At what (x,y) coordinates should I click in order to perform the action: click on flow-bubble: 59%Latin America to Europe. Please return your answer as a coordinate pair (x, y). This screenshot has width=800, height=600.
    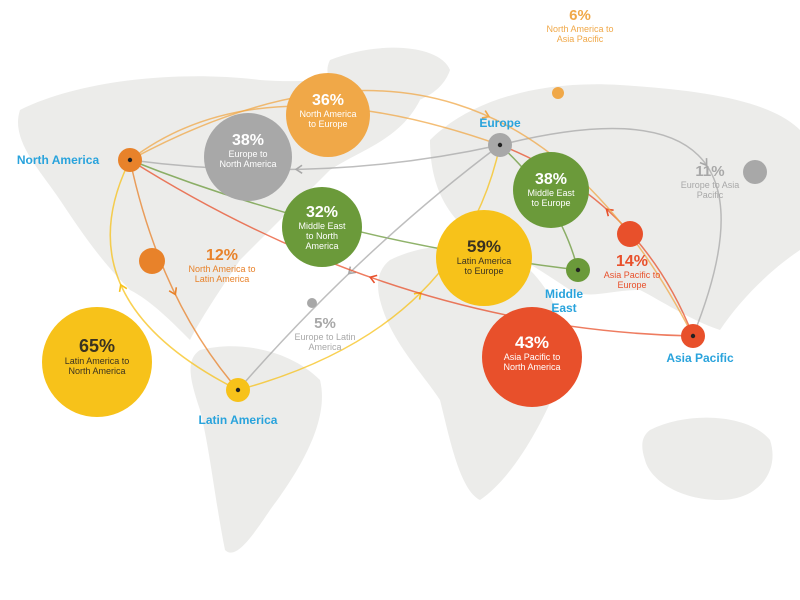
    Looking at the image, I should click on (484, 258).